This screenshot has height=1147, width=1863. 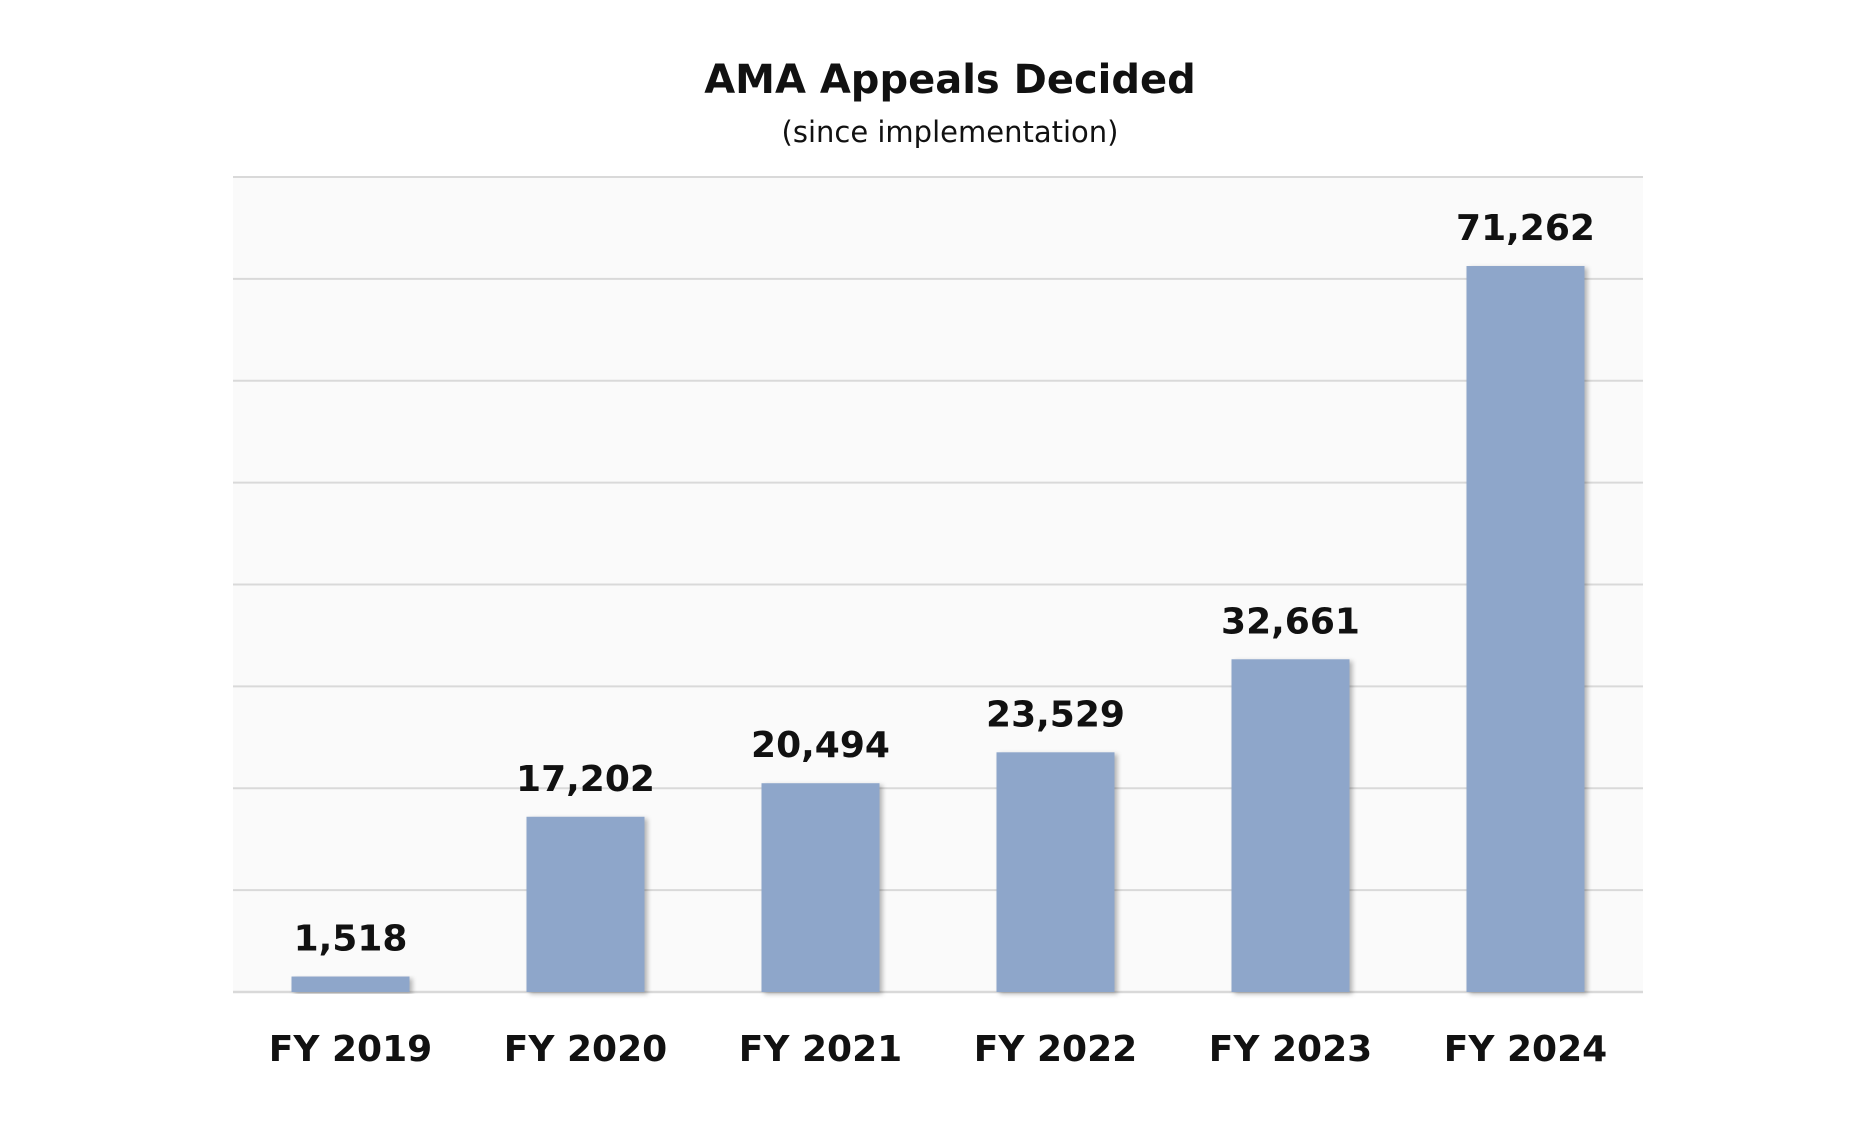 What do you see at coordinates (1525, 228) in the screenshot?
I see `value-label: 71,262` at bounding box center [1525, 228].